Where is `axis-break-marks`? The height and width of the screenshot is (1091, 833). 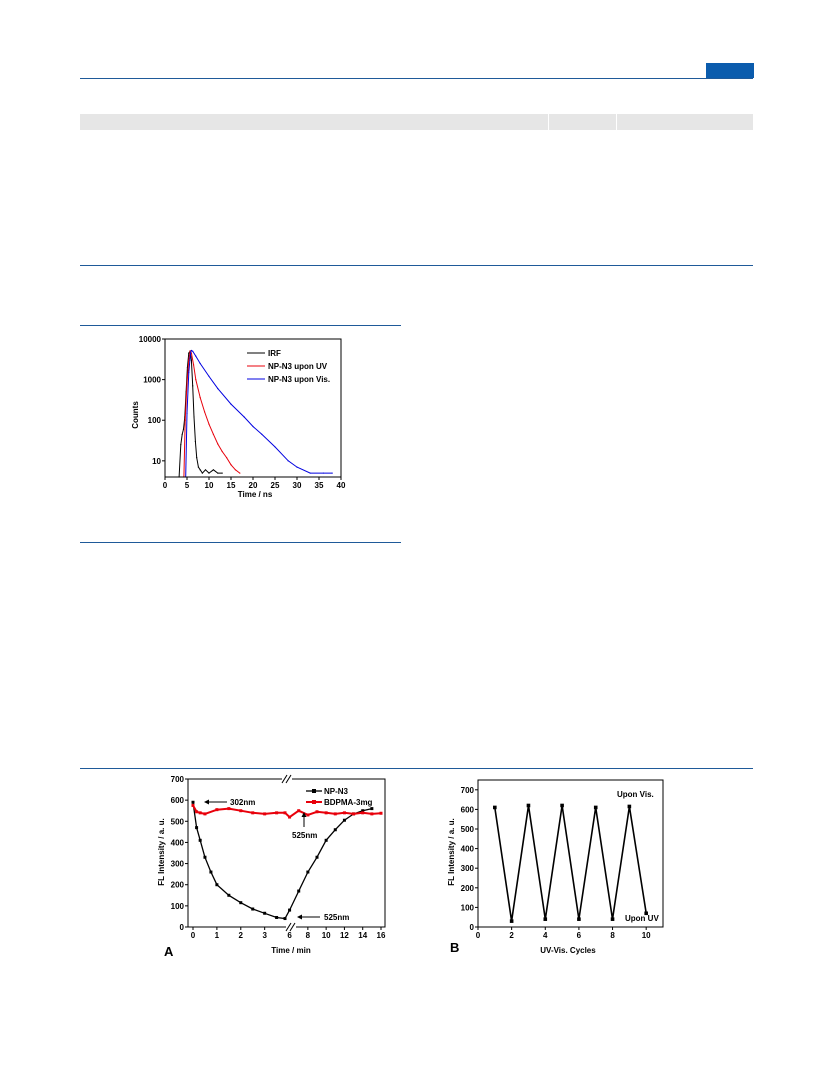
axis-break-marks is located at coordinates (288, 853).